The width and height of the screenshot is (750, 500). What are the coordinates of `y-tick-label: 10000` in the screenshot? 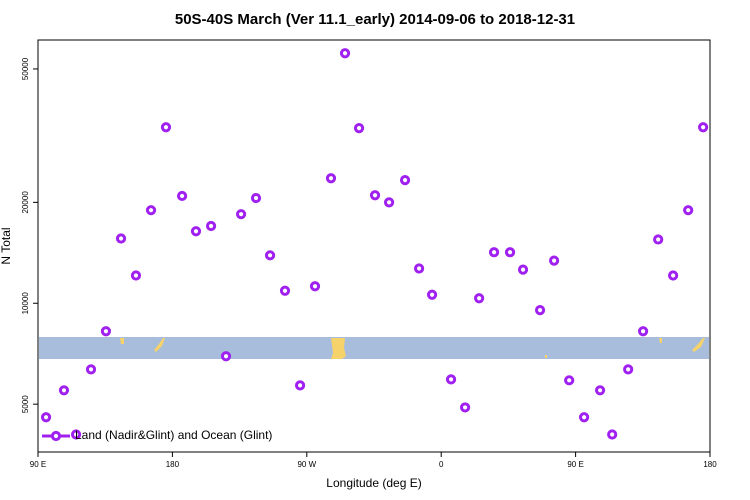 It's located at (25, 303).